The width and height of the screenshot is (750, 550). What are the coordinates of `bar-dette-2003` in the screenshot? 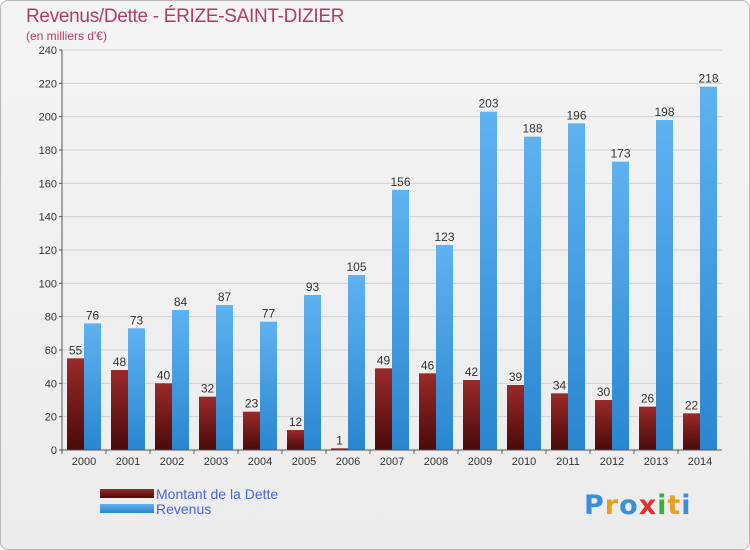 It's located at (207, 423).